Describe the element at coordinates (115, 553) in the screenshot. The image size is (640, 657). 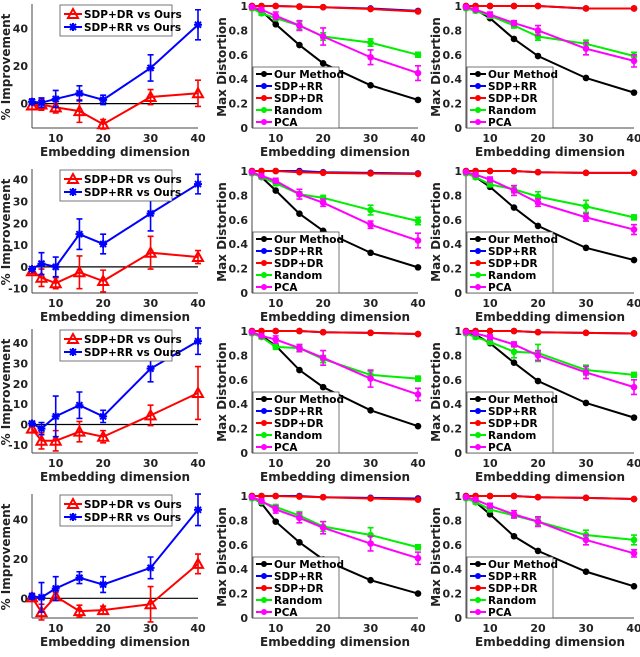
I see `series-sdp-rr-vs-ours` at that location.